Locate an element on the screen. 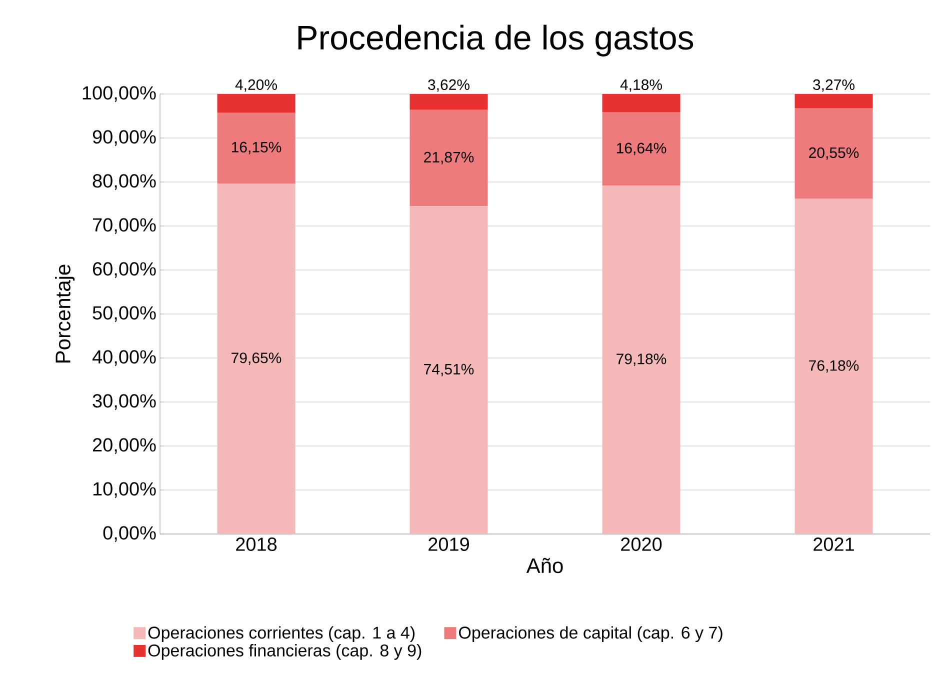 The width and height of the screenshot is (941, 691). y-tick-label: 50,00% is located at coordinates (124, 314).